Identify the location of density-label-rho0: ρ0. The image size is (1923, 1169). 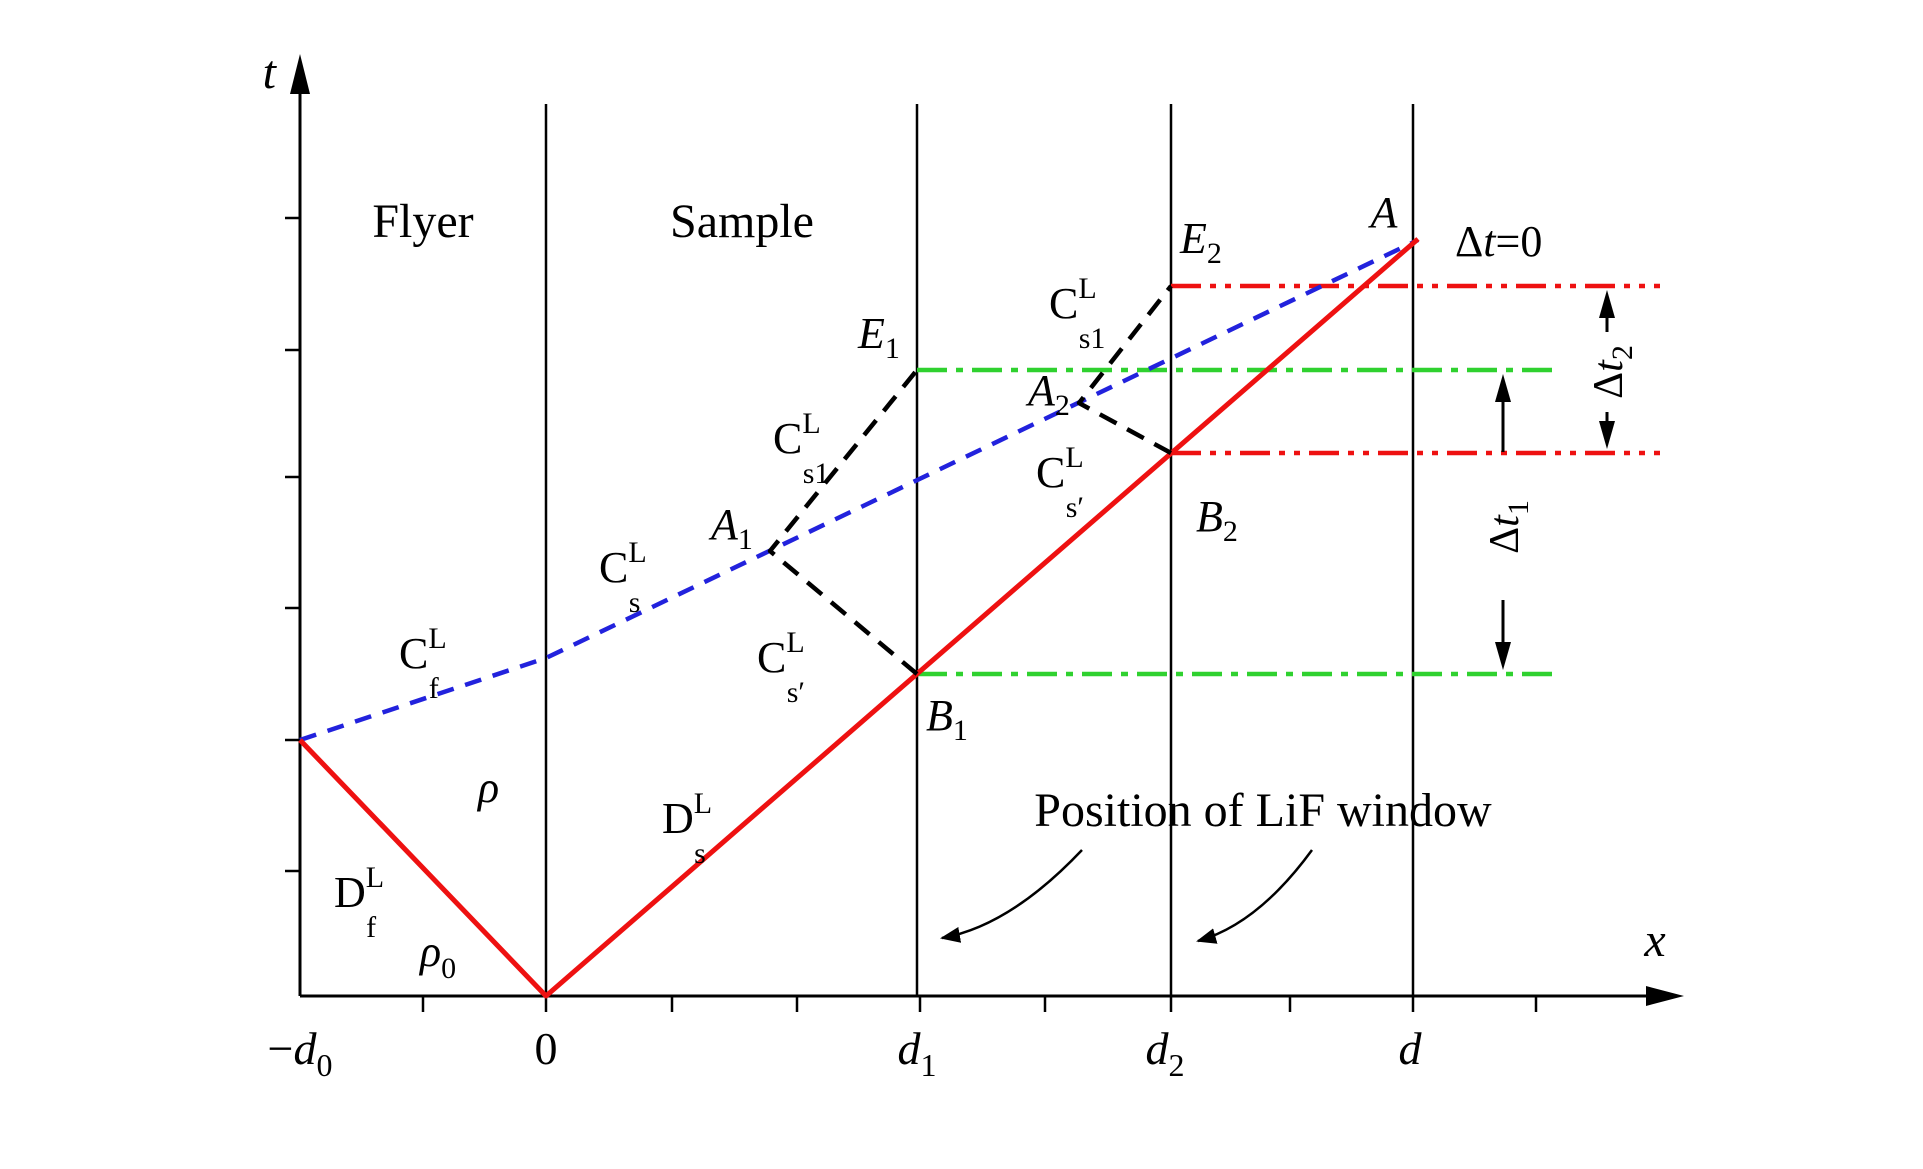
(437, 956).